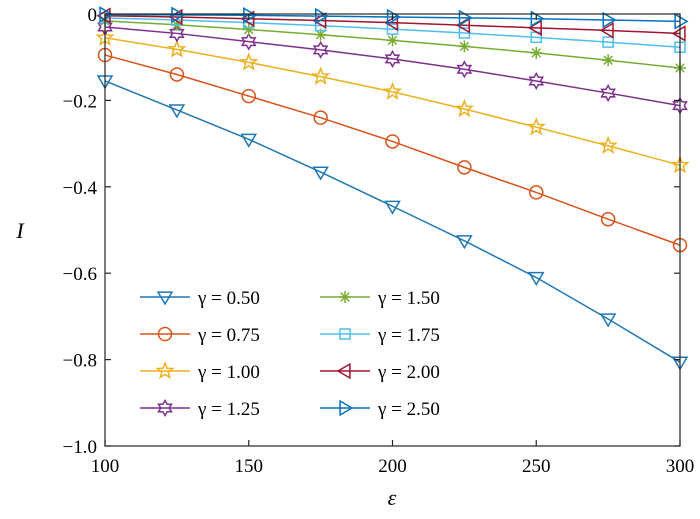 This screenshot has height=519, width=700. What do you see at coordinates (80, 447) in the screenshot?
I see `y-tick-label: −1.0` at bounding box center [80, 447].